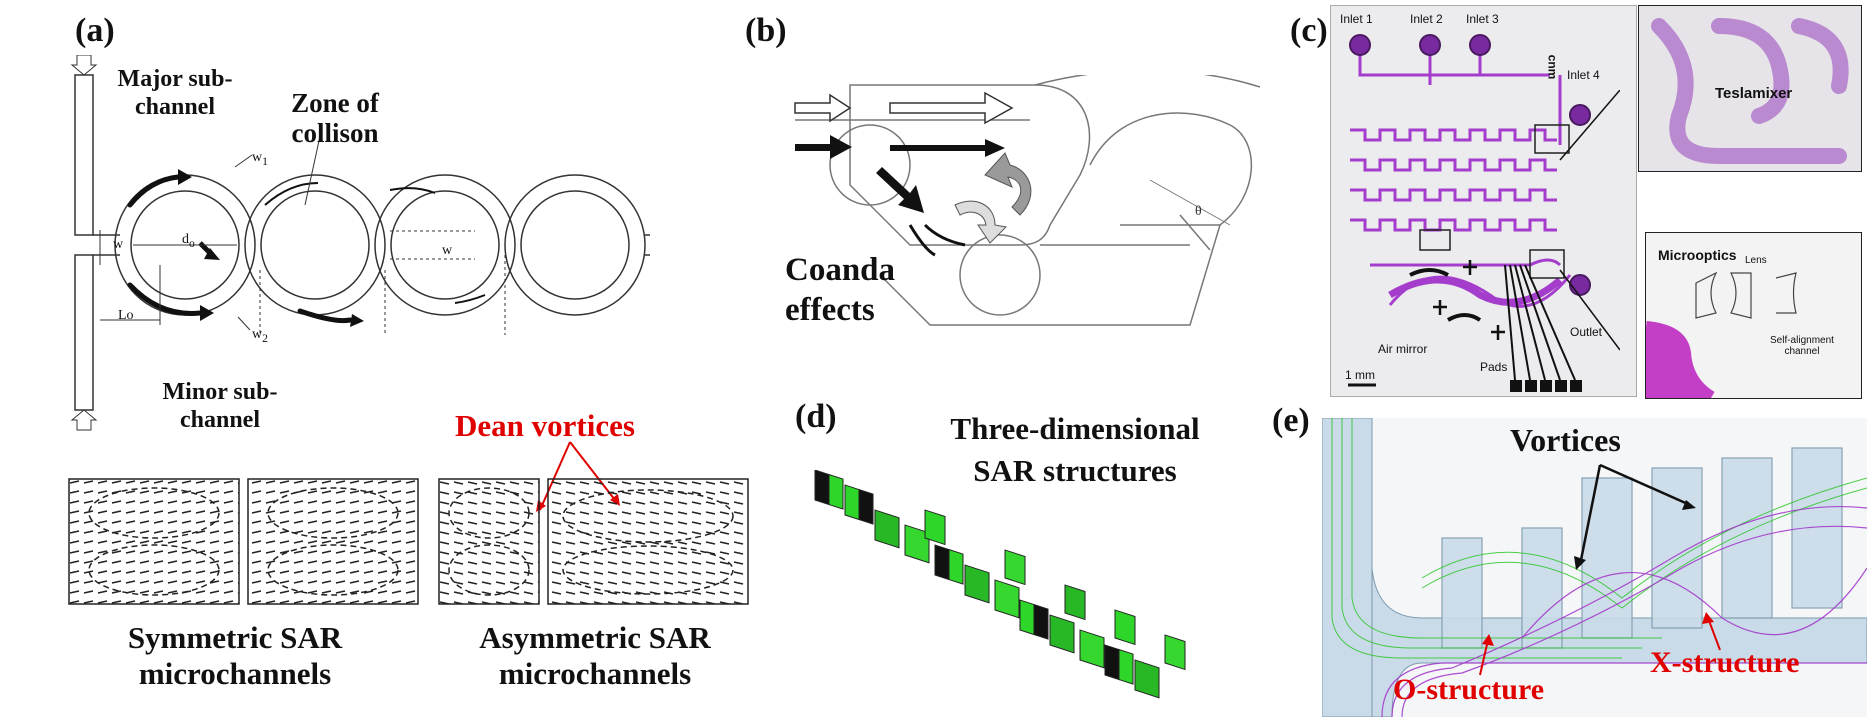 Image resolution: width=1867 pixels, height=717 pixels. I want to click on d0-label: do, so click(188, 241).